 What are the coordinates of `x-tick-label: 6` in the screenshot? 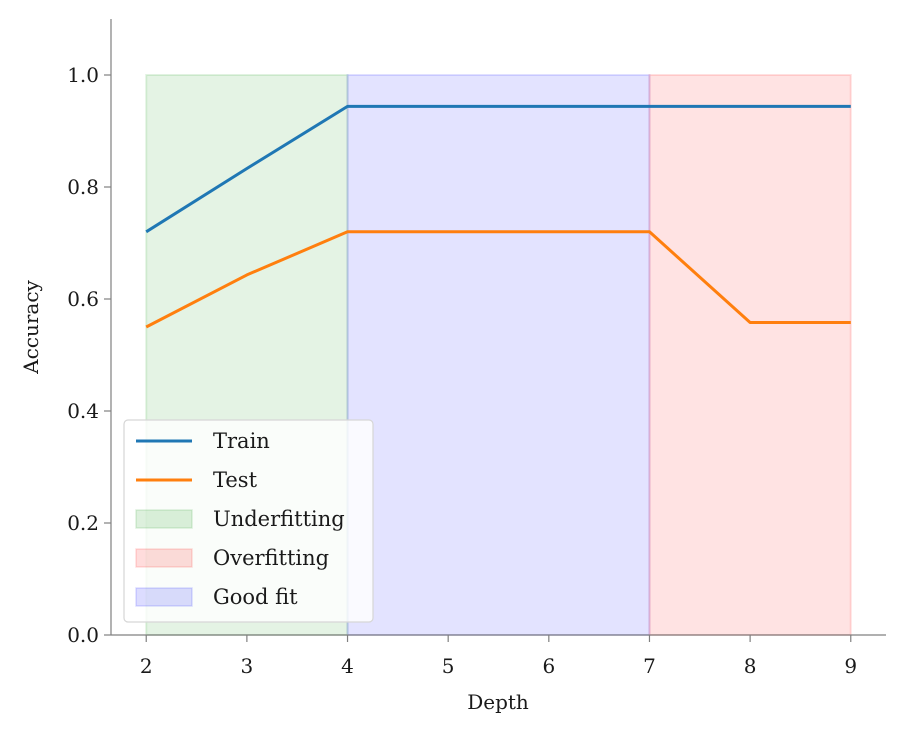 It's located at (548, 666).